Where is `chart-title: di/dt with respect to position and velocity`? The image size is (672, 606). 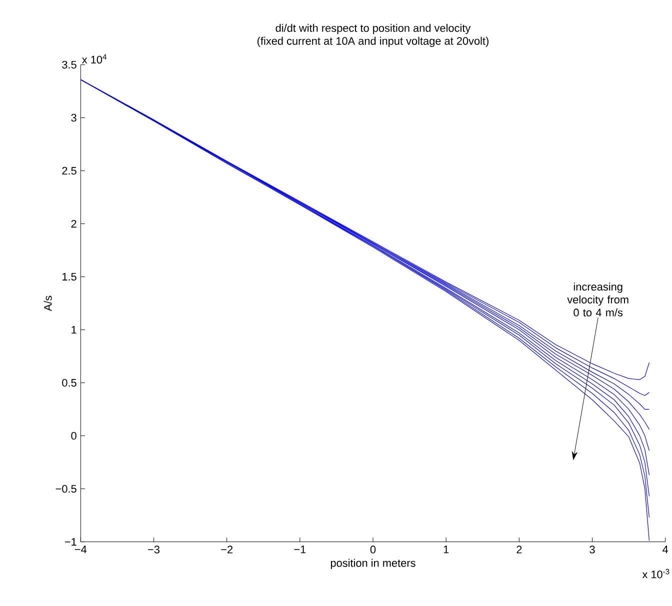
chart-title: di/dt with respect to position and velocity is located at coordinates (373, 29).